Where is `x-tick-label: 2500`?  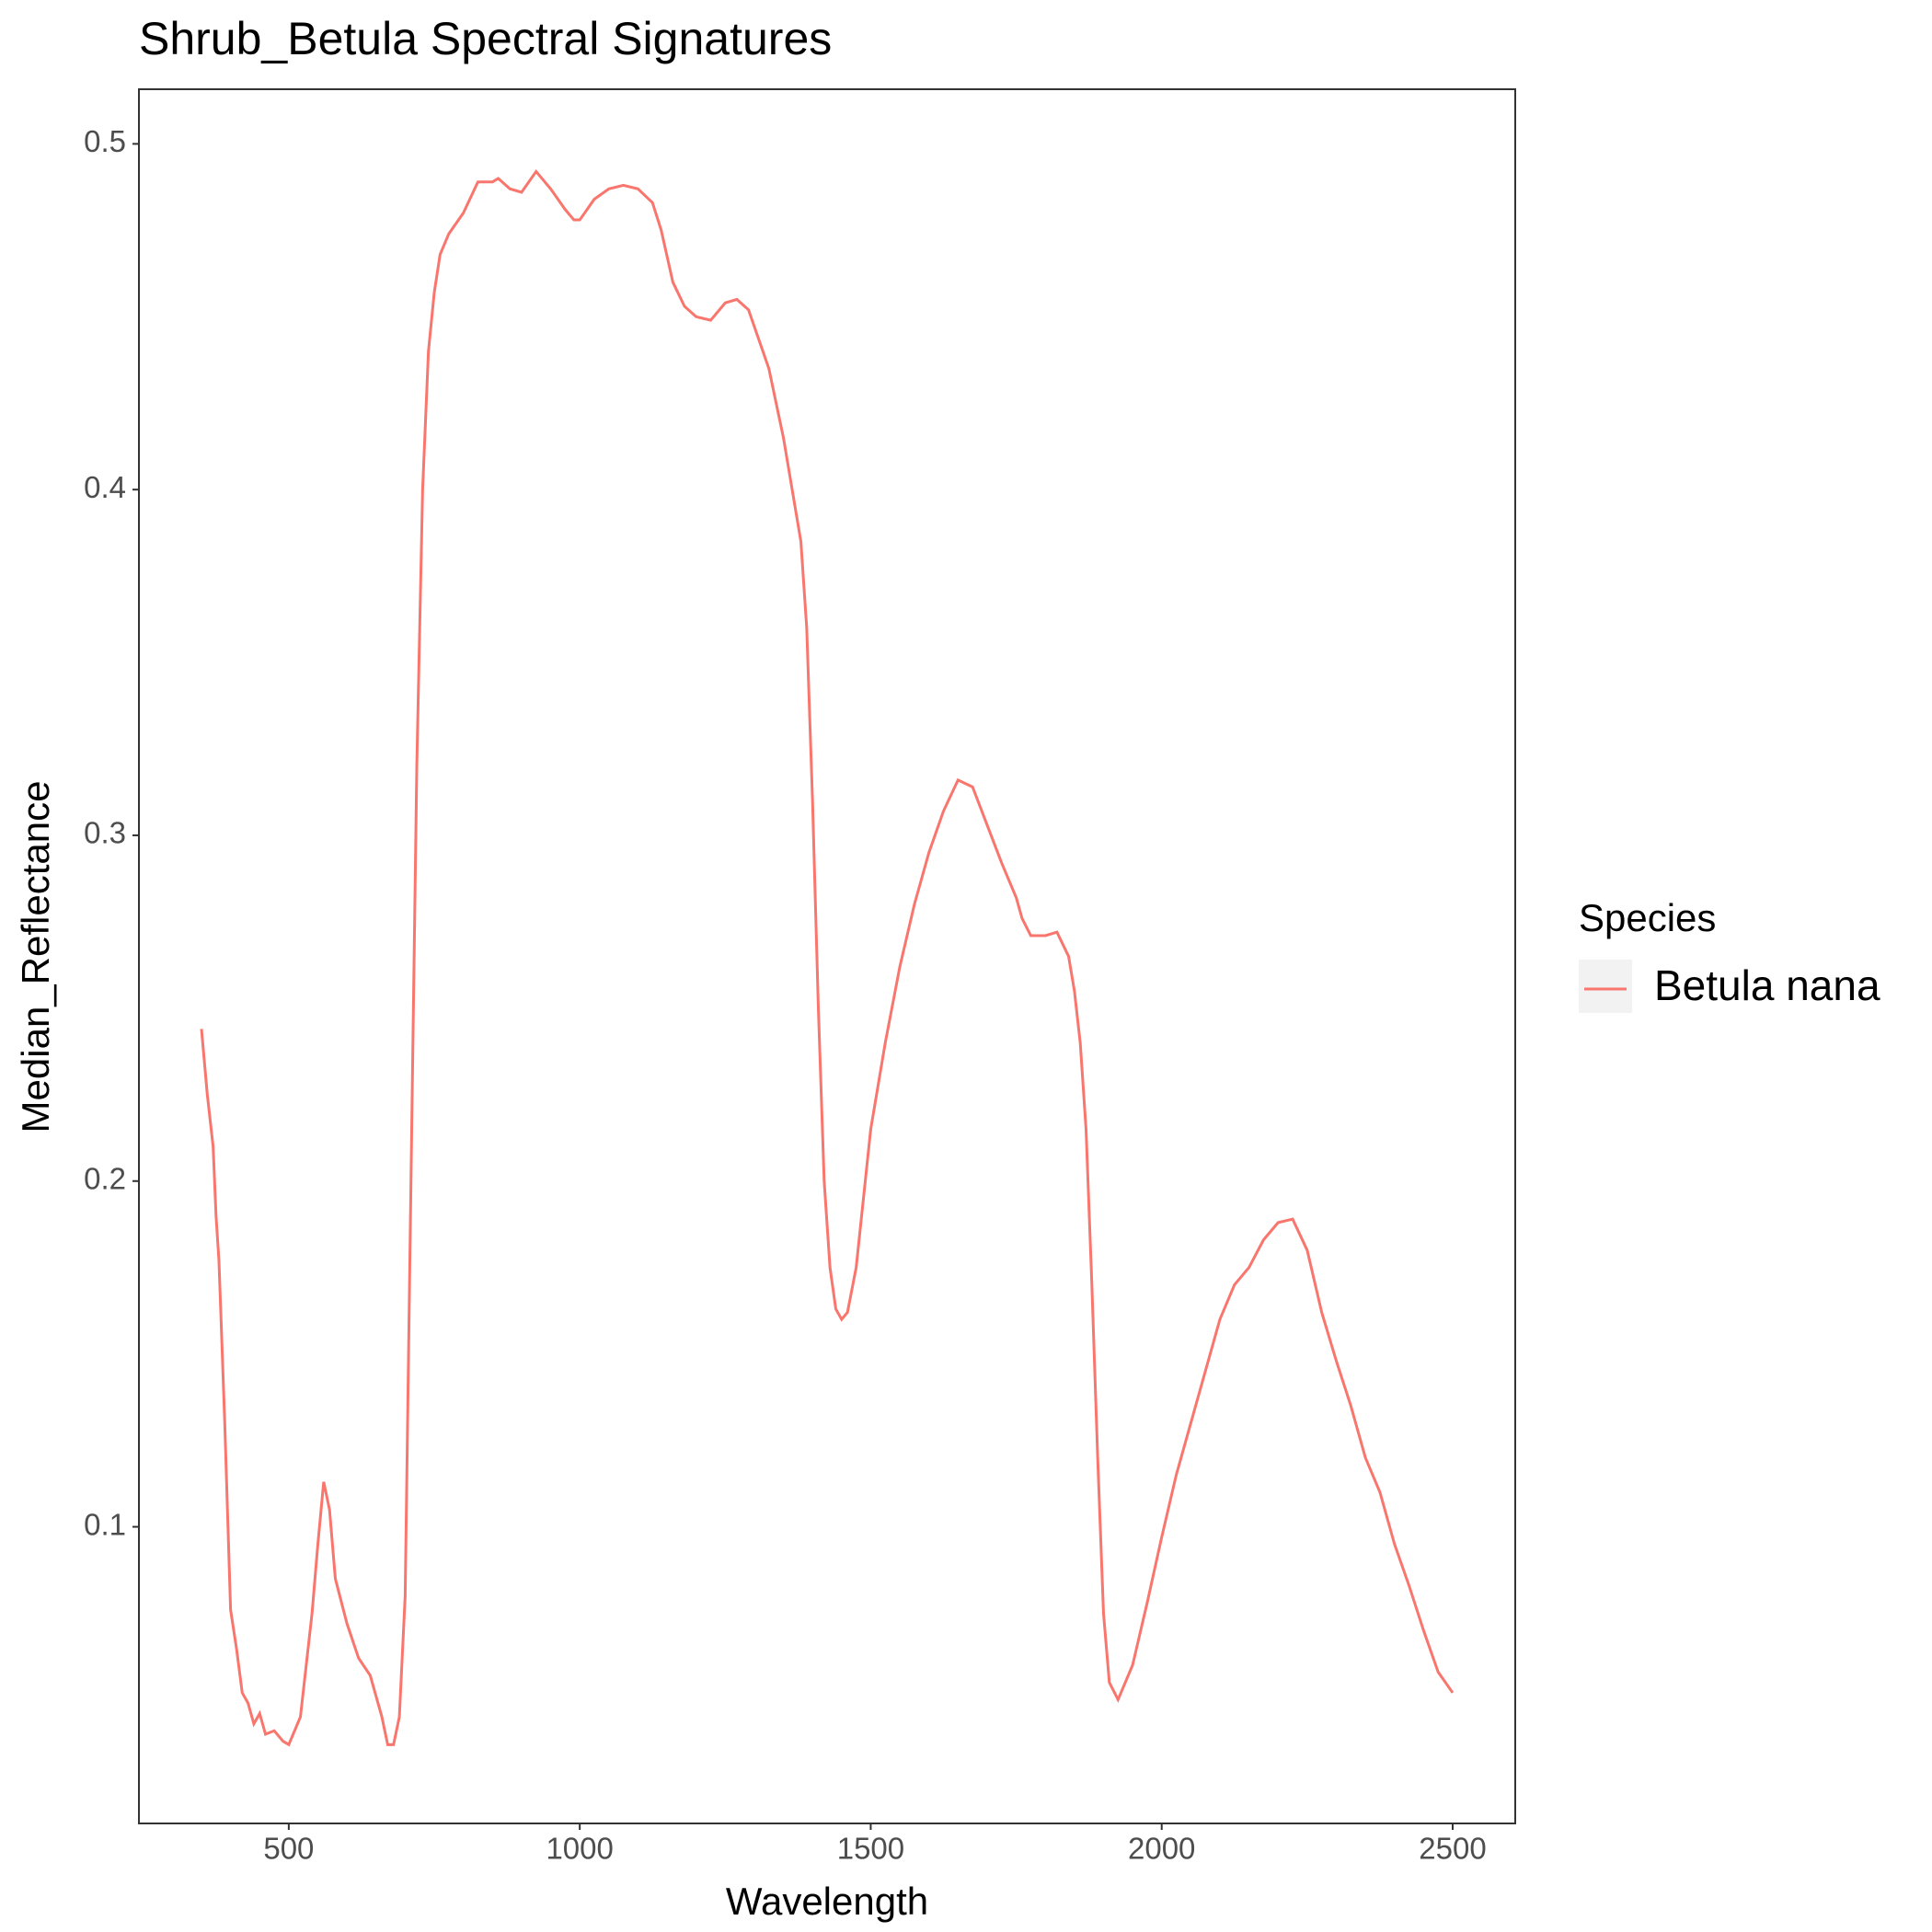 x-tick-label: 2500 is located at coordinates (1452, 1849).